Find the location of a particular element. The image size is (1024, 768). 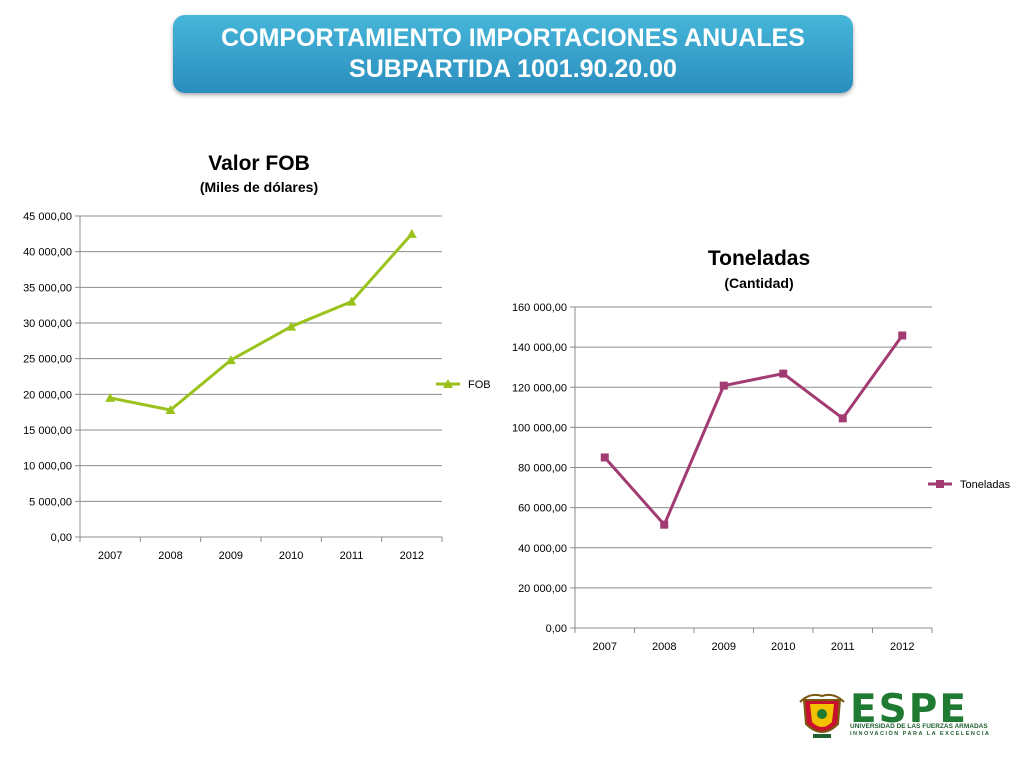

y-tick-label: 60 000,00 is located at coordinates (542, 509).